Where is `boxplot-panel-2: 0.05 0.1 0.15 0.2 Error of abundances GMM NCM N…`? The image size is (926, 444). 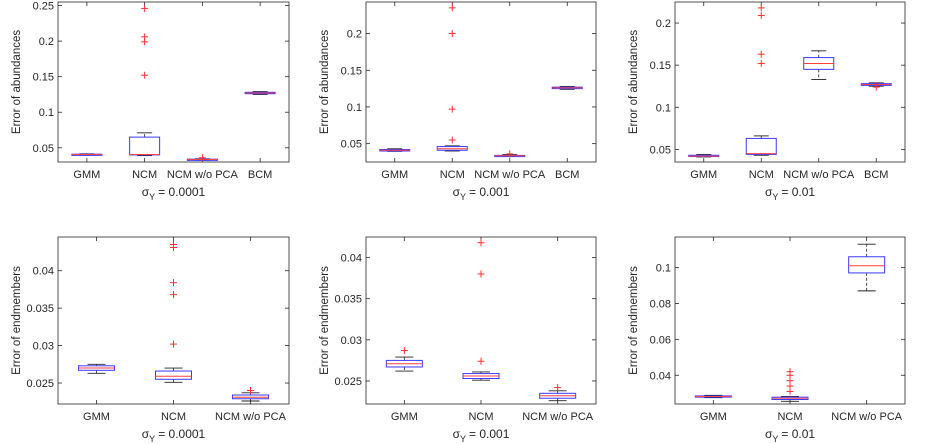
boxplot-panel-2: 0.05 0.1 0.15 0.2 Error of abundances GMM NCM N… is located at coordinates (458, 101).